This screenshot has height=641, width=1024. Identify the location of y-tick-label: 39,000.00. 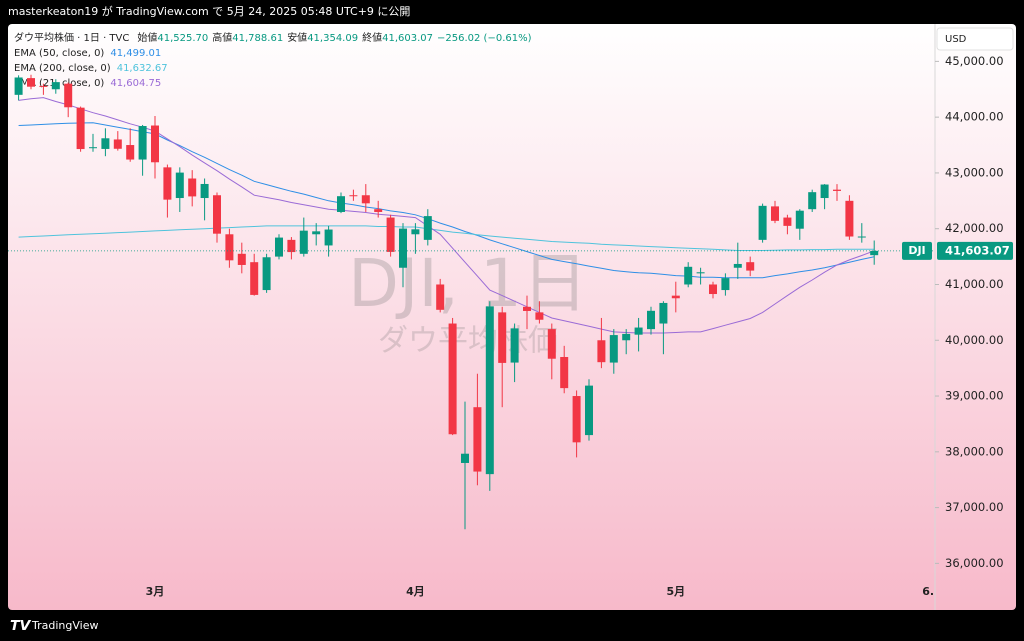
(974, 396).